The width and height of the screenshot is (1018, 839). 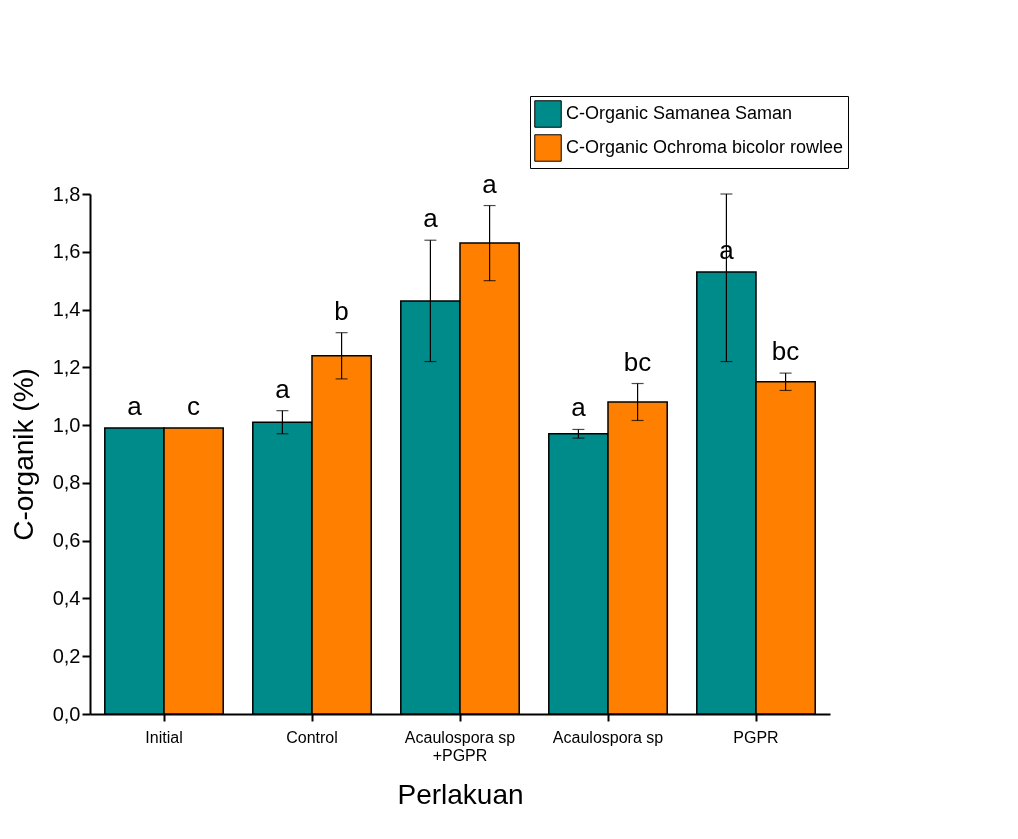 I want to click on legend-label: C-Organic Samanea Saman, so click(x=679, y=113).